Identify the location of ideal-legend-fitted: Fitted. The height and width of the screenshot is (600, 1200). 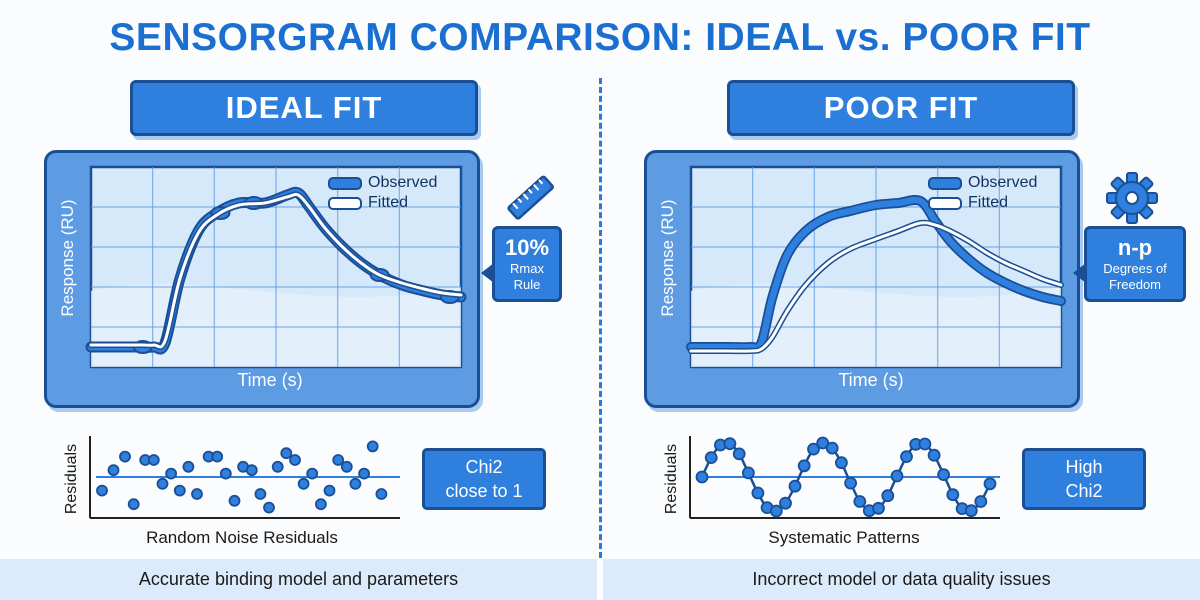
(368, 203).